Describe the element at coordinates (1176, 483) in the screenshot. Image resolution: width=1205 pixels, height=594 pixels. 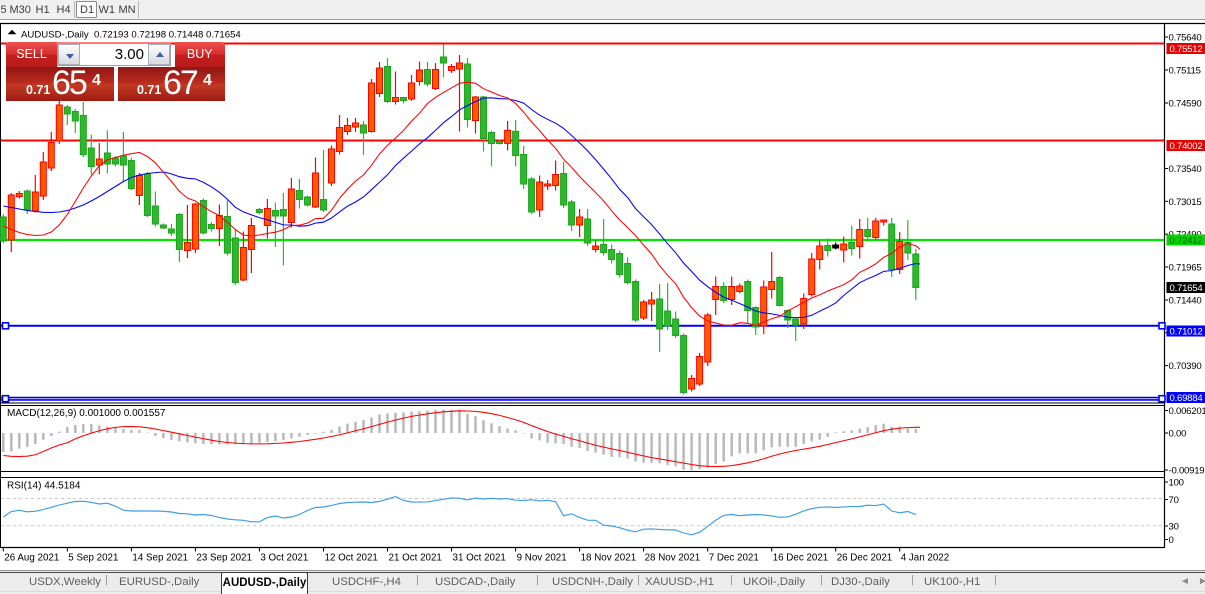
I see `svg-text: 100` at that location.